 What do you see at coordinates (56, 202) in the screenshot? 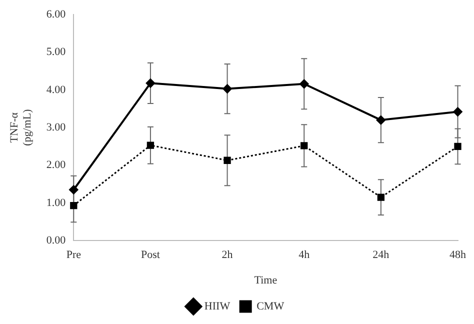
I see `y-tick-label: 1.00` at bounding box center [56, 202].